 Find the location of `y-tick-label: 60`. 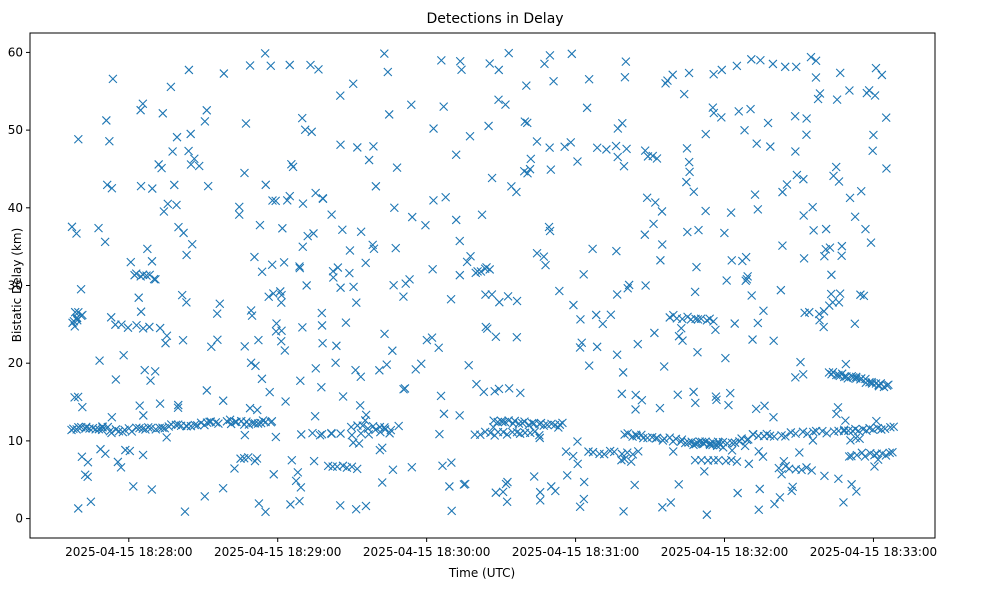

y-tick-label: 60 is located at coordinates (15, 52).